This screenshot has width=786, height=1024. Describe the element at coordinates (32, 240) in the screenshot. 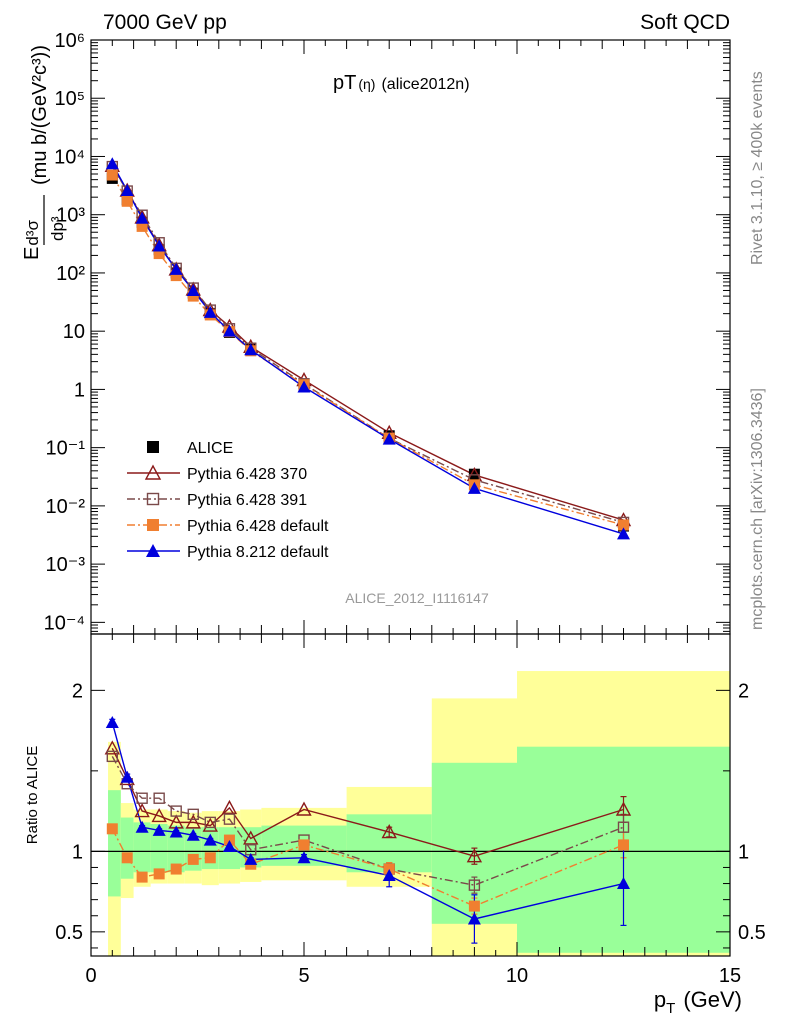

I see `svg-text: Ed³σ` at that location.